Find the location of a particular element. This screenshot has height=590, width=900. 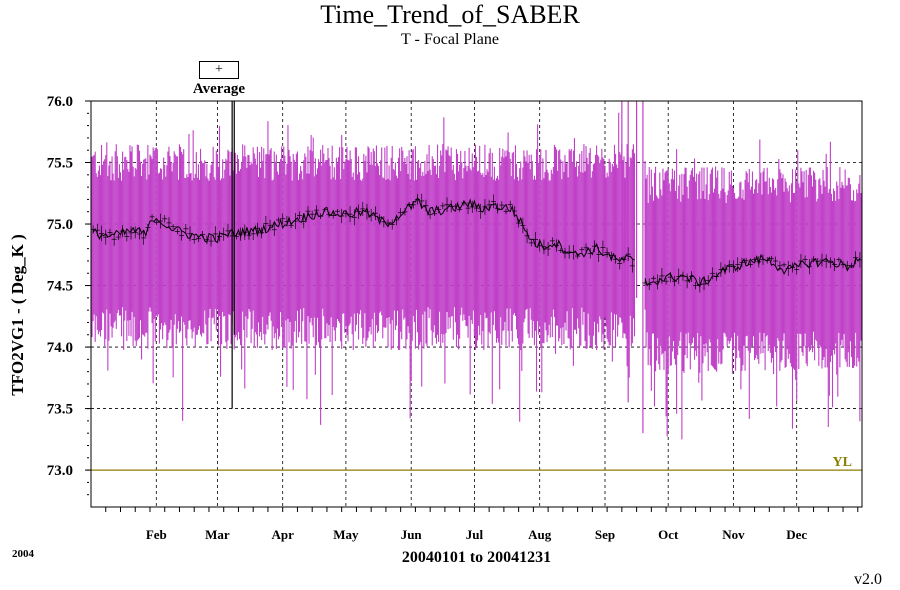

x-tick-label: Aug is located at coordinates (540, 534).